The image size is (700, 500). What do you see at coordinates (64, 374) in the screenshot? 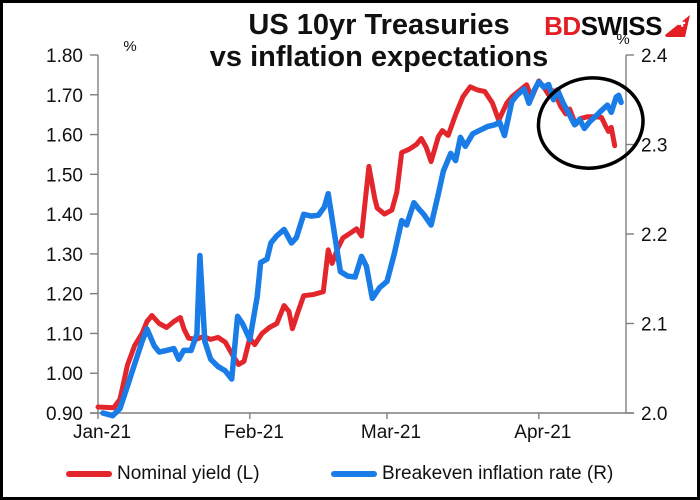
I see `left-axis-tick-label: 1.00` at bounding box center [64, 374].